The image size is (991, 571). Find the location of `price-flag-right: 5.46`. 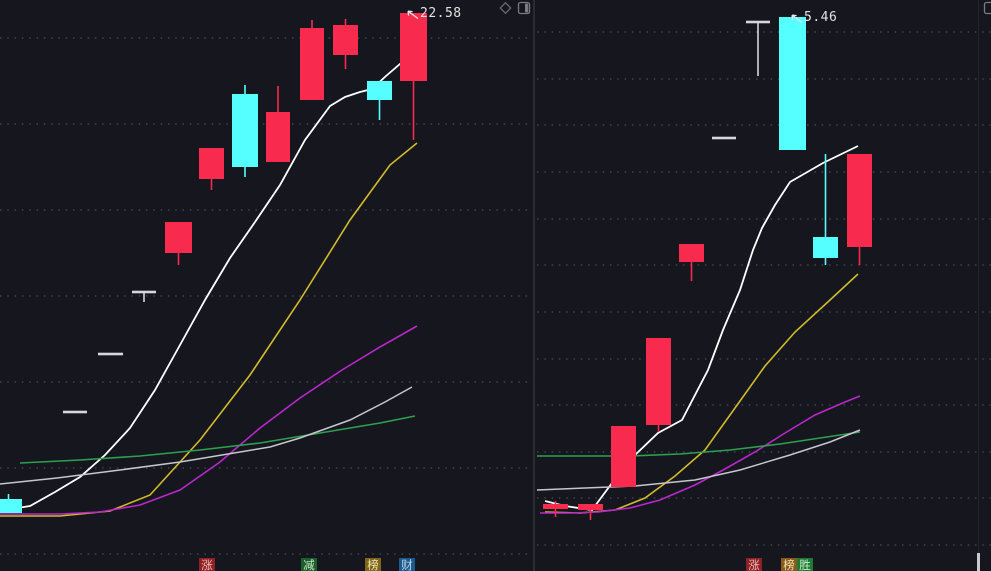

price-flag-right: 5.46 is located at coordinates (813, 17).